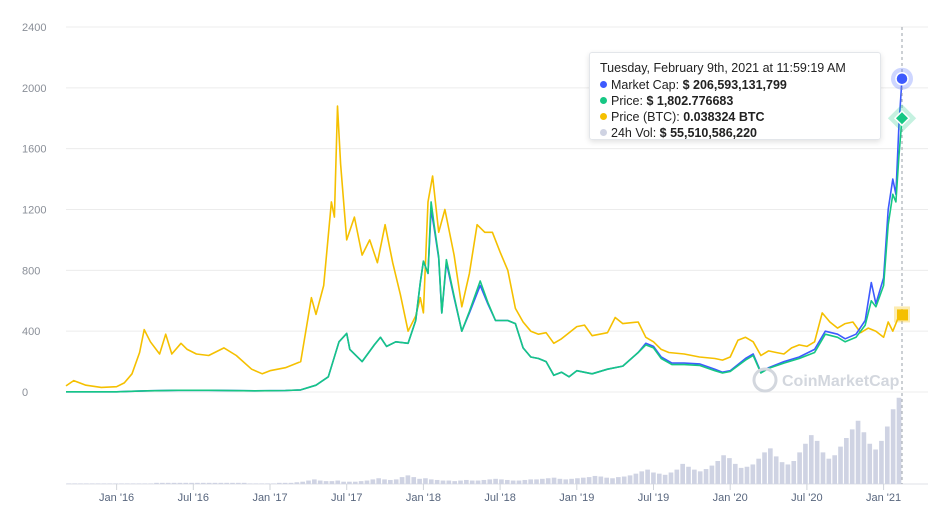 The width and height of the screenshot is (928, 514). Describe the element at coordinates (645, 117) in the screenshot. I see `tooltip-label: Price (BTC):` at that location.